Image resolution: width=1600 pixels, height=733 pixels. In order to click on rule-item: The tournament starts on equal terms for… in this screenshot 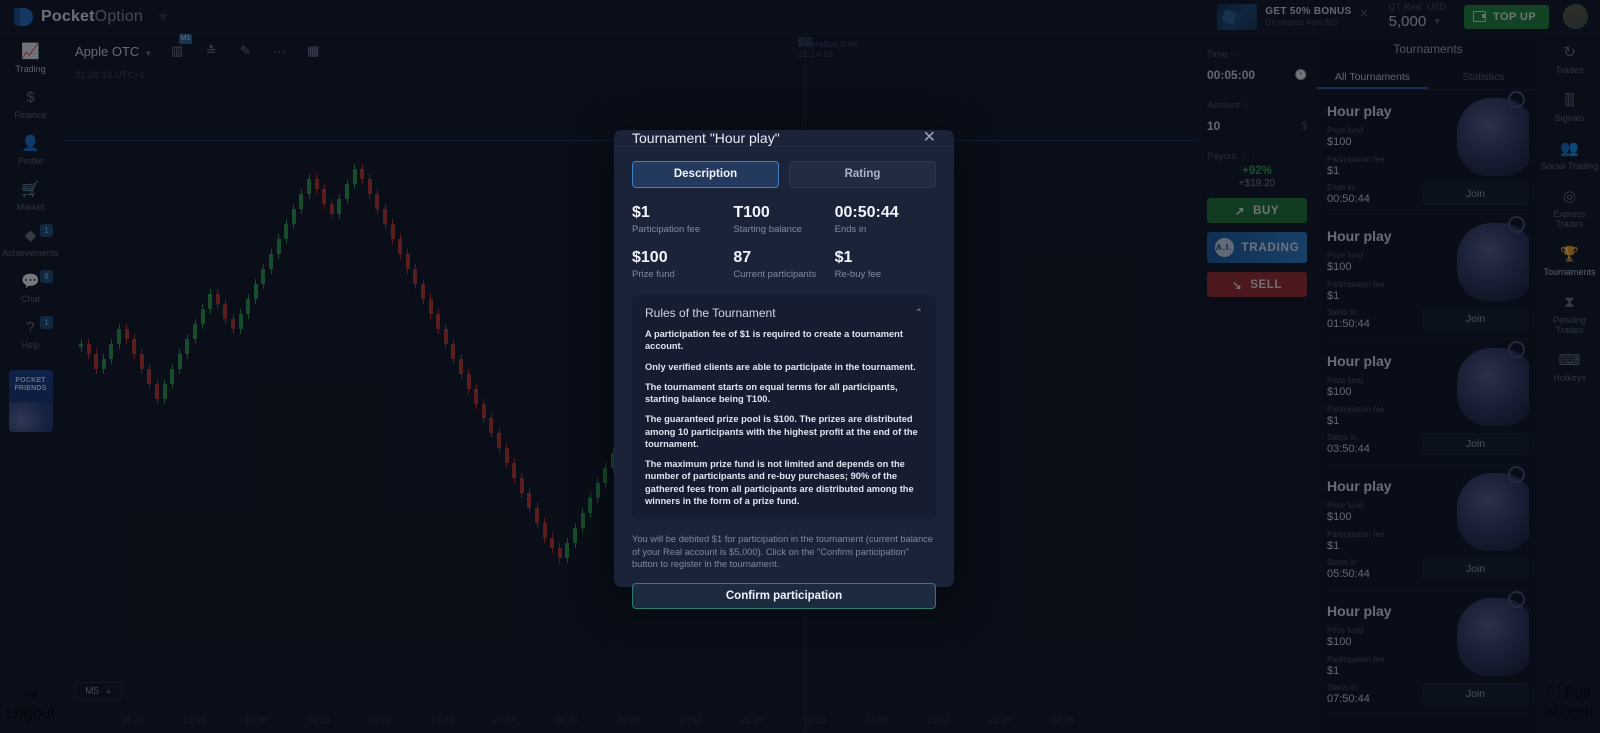, I will do `click(771, 393)`.